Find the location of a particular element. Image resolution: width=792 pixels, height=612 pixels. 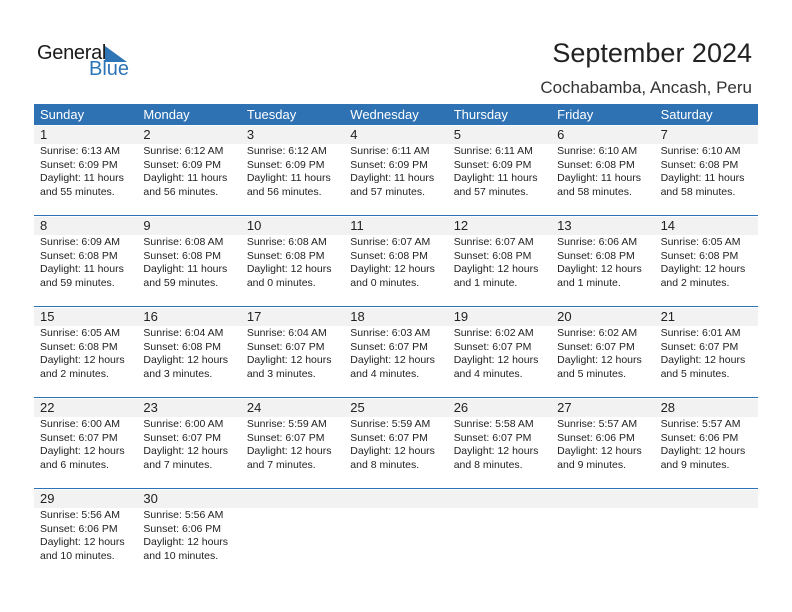

sunrise-text: Sunrise: 6:08 AM is located at coordinates (286, 242).